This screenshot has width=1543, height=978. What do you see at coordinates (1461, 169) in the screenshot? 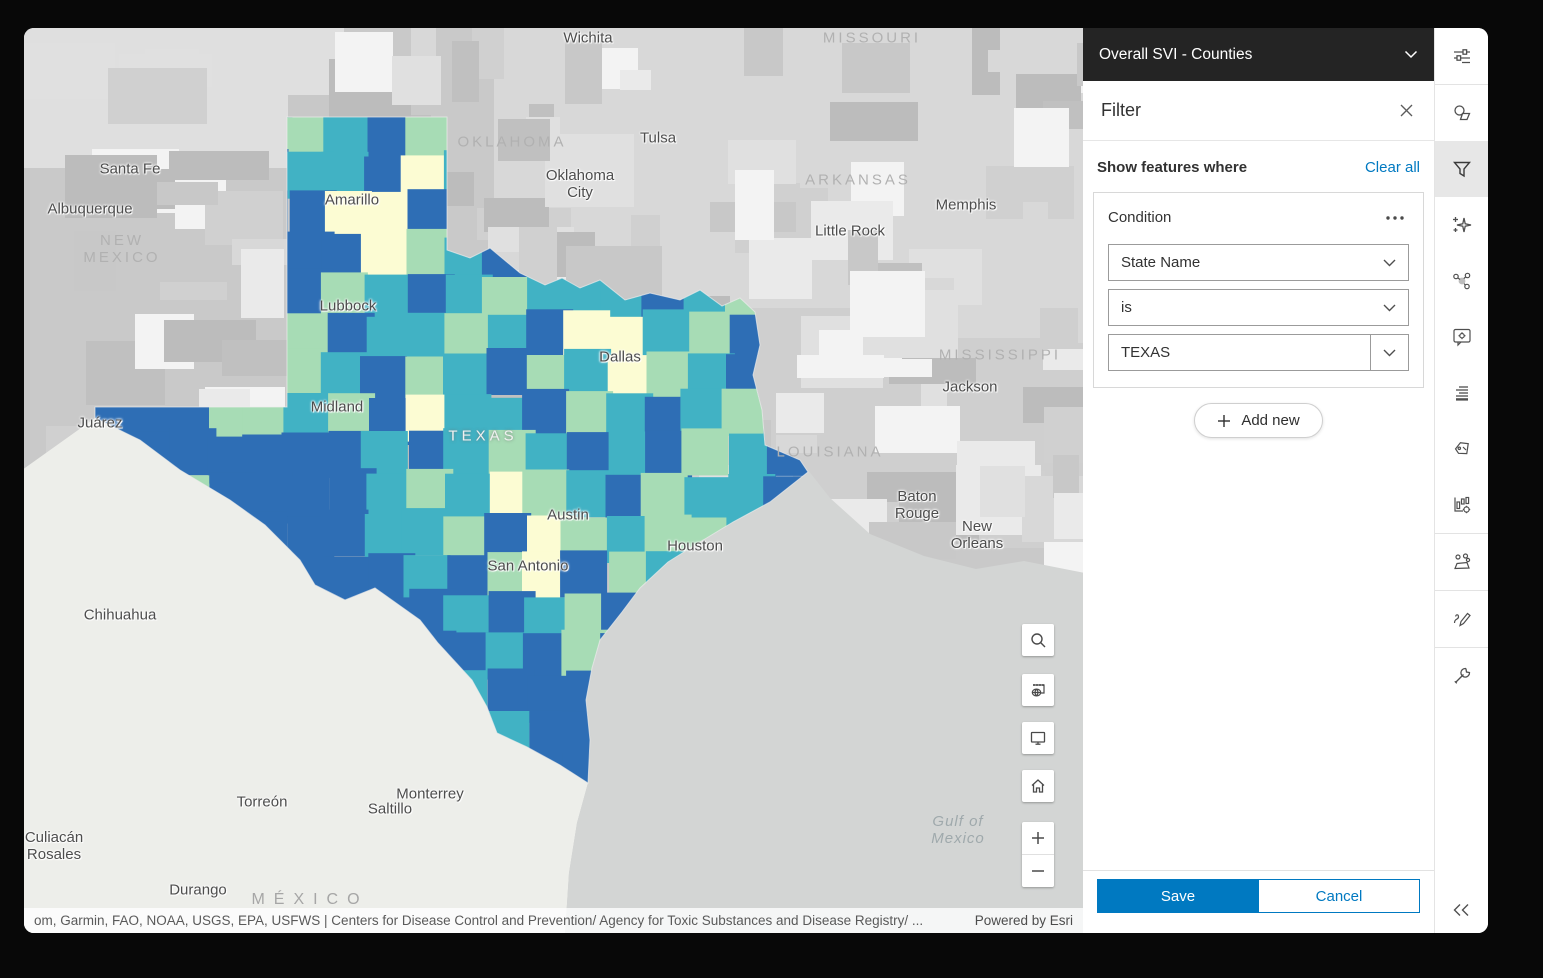
I see `filter-icon` at bounding box center [1461, 169].